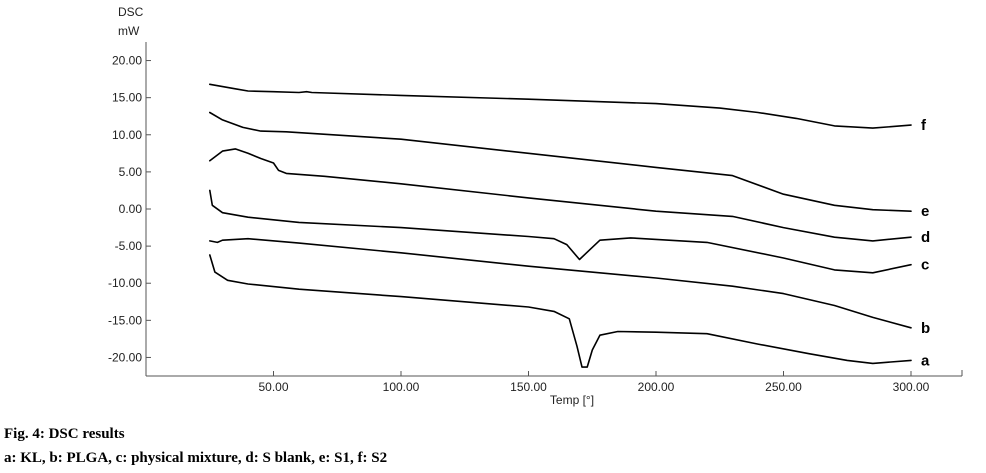  Describe the element at coordinates (125, 357) in the screenshot. I see `y-tick-label: -20.00` at that location.